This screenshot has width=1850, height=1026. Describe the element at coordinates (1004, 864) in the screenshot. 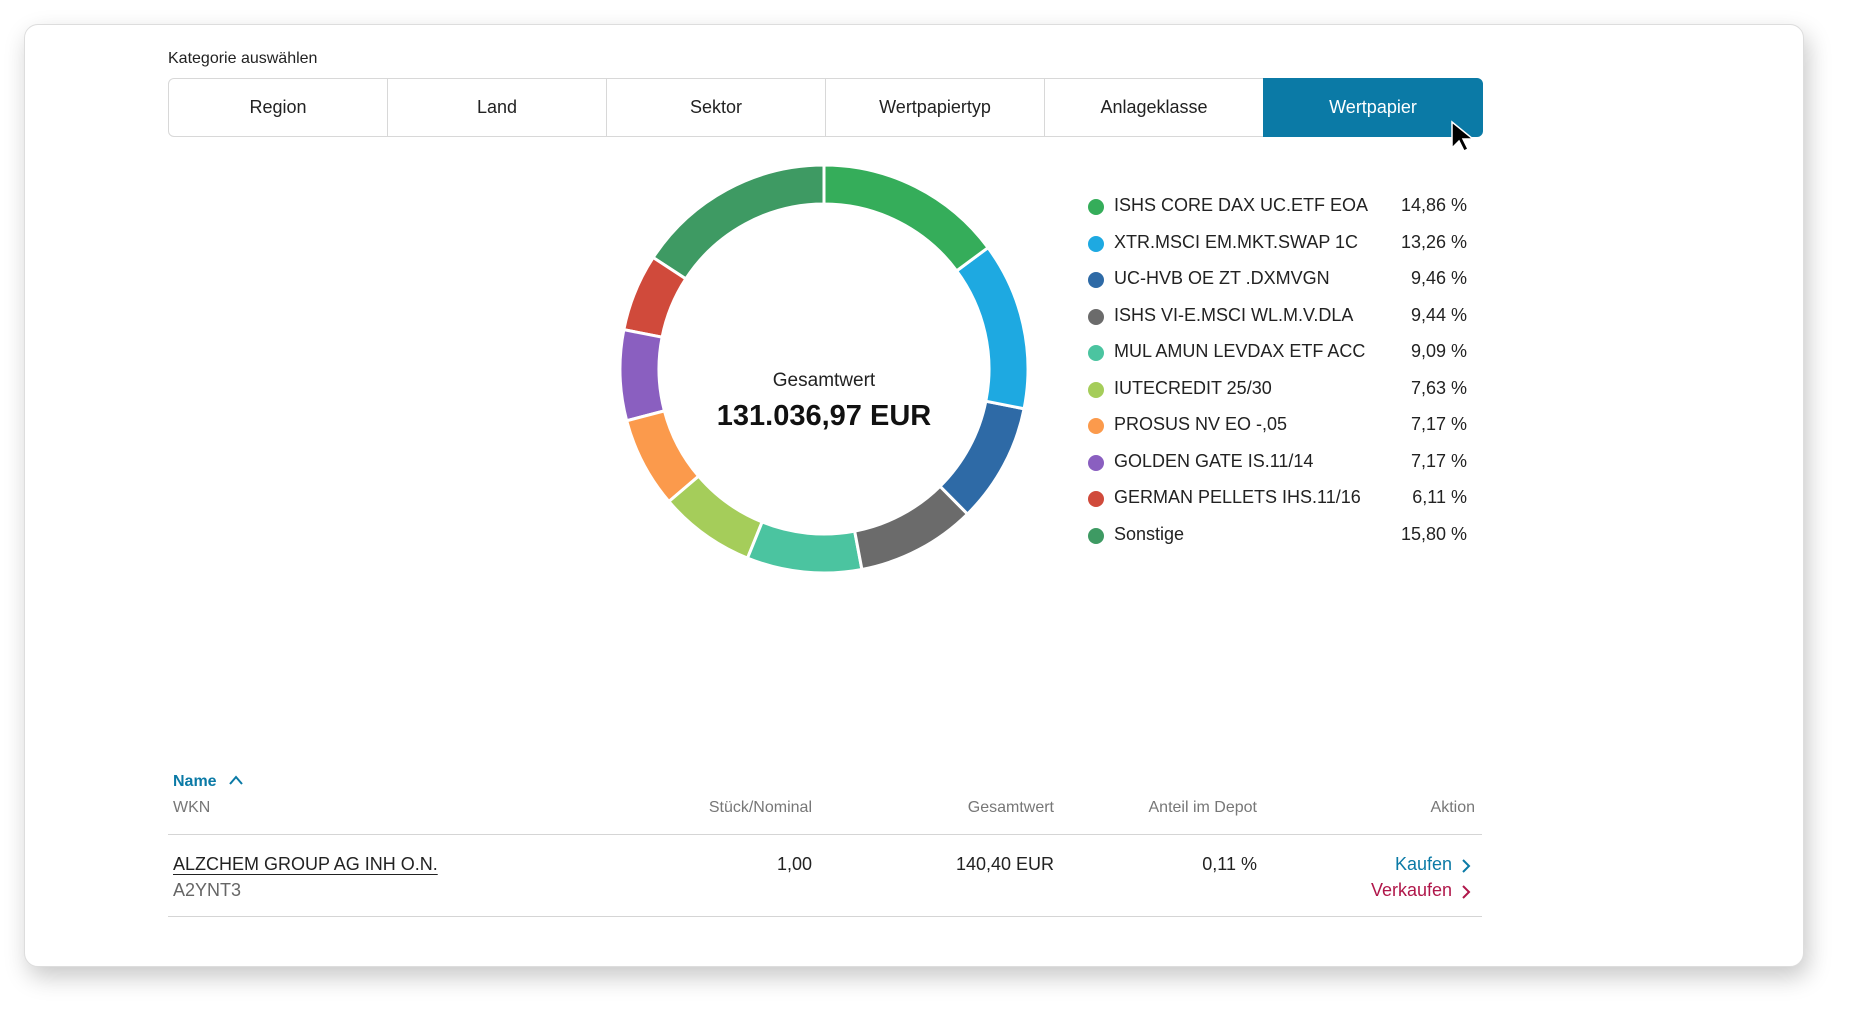

I see `total-value: 140,40 EUR` at that location.